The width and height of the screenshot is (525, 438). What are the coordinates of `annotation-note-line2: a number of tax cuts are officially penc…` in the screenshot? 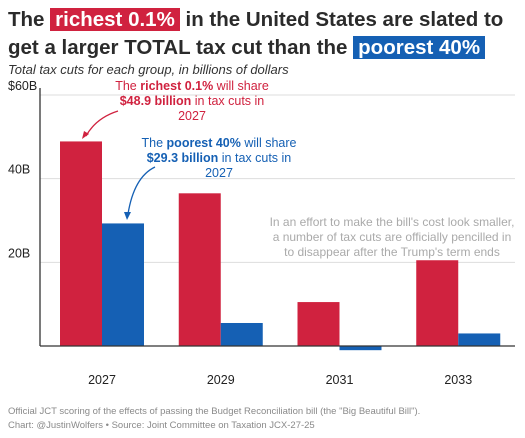 It's located at (392, 237).